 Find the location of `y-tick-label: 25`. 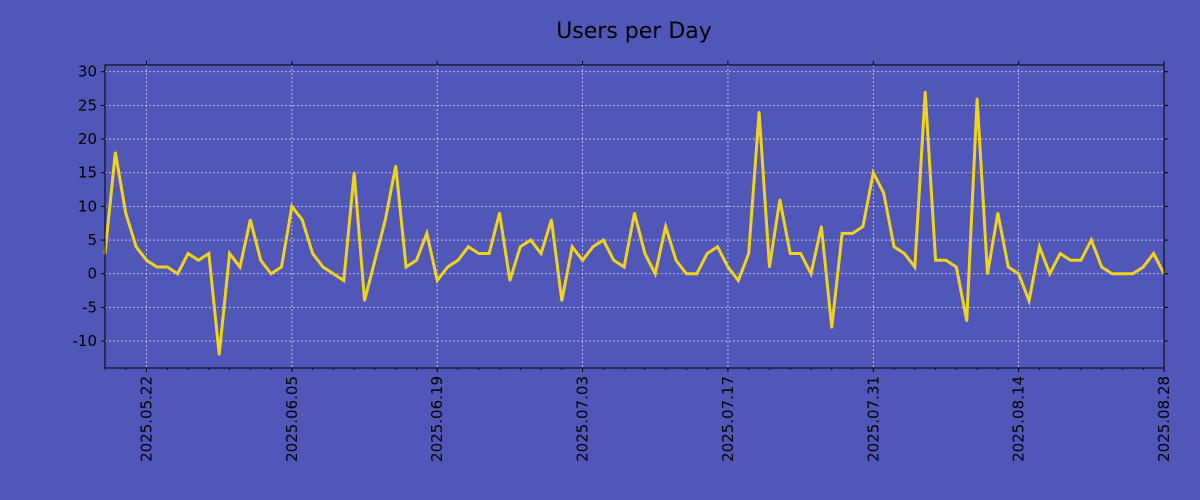

y-tick-label: 25 is located at coordinates (87, 105).